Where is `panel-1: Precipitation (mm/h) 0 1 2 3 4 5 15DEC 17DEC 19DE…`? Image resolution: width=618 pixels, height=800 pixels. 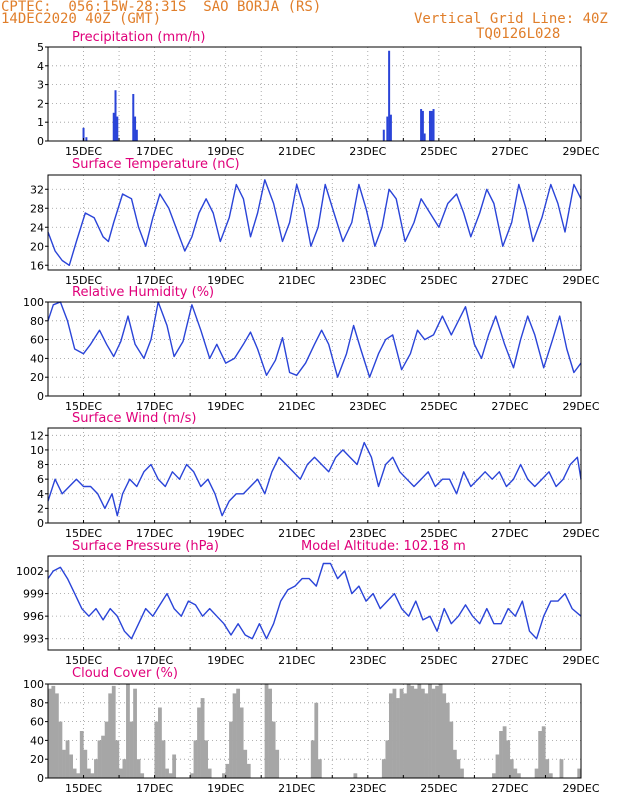
panel-1: Precipitation (mm/h) 0 1 2 3 4 5 15DEC 17DEC 19DE… is located at coordinates (318, 94).